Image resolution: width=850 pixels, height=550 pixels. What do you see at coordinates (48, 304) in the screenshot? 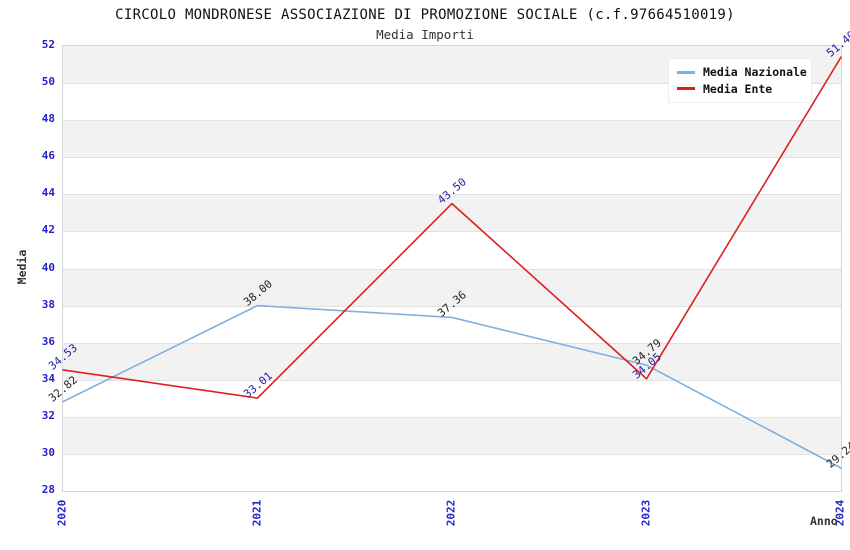
I see `y-tick-label: 38` at bounding box center [48, 304].